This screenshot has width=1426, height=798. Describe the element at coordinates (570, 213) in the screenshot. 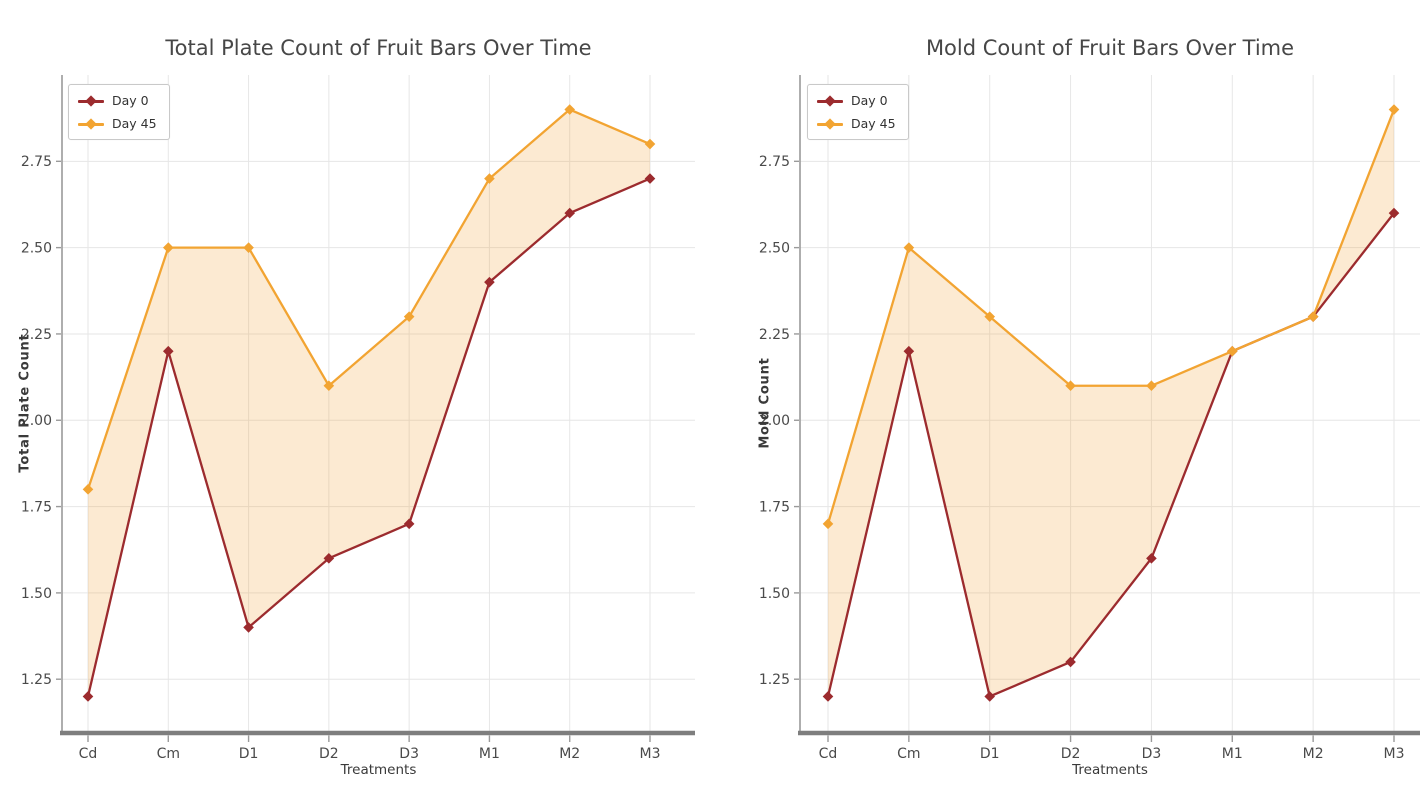

I see `data-point-day-0-M2` at that location.